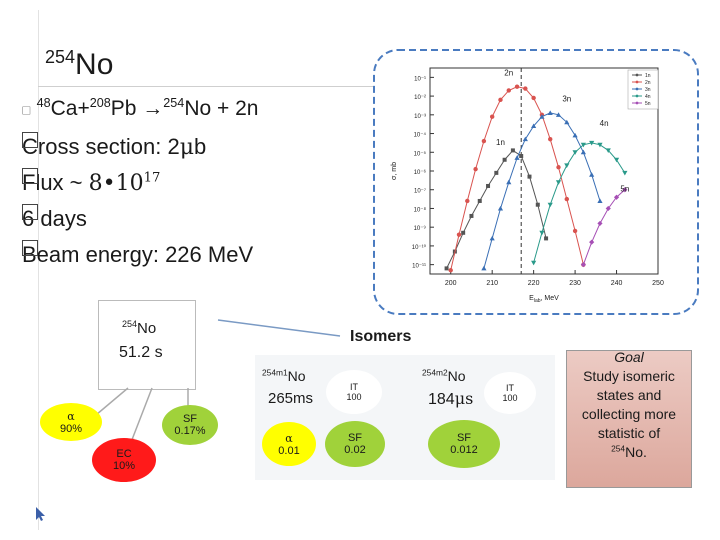 This screenshot has height=540, width=720. I want to click on series-annotation-1n: 1n, so click(500, 142).